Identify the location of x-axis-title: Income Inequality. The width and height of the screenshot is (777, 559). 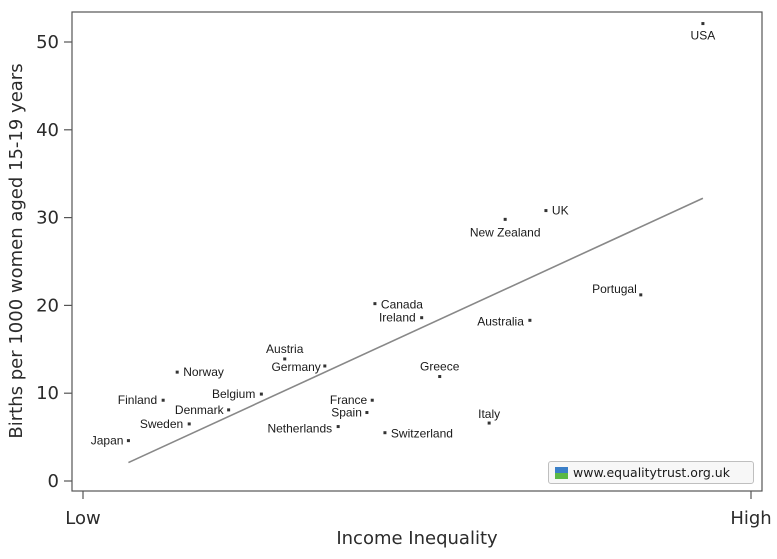
(417, 538).